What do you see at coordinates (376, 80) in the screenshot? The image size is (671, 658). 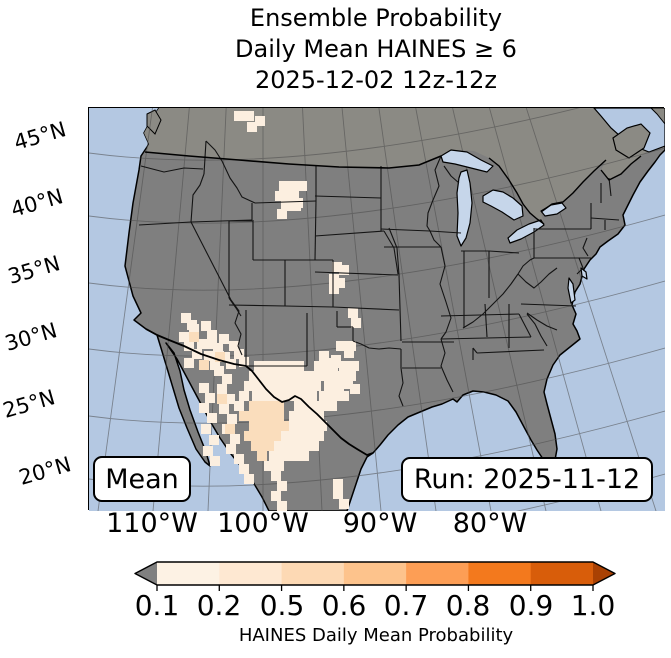 I see `title-line-3: 2025-12-02 12z-12z` at bounding box center [376, 80].